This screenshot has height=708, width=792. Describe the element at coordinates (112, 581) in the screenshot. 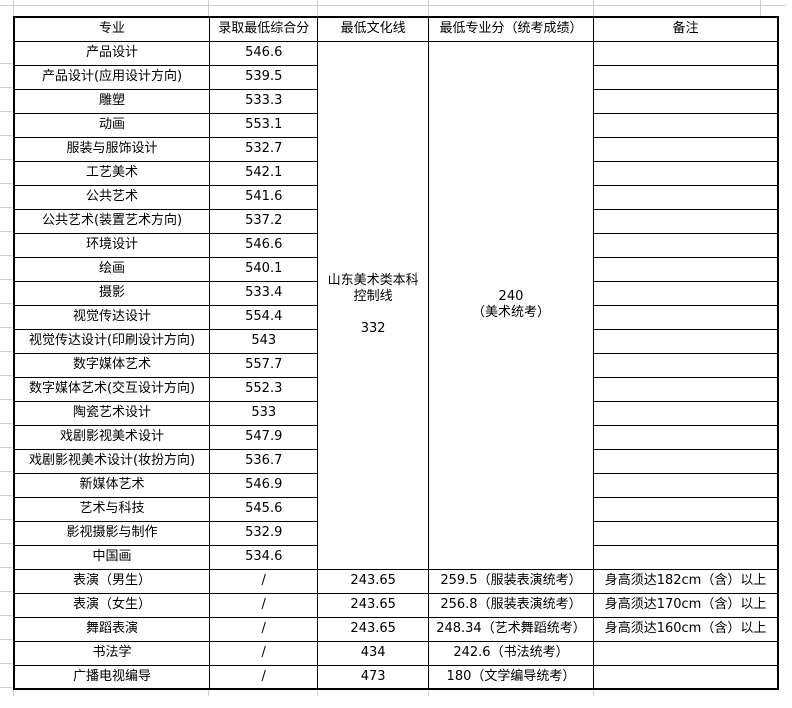

I see `cell-major: 表演（男生）` at that location.